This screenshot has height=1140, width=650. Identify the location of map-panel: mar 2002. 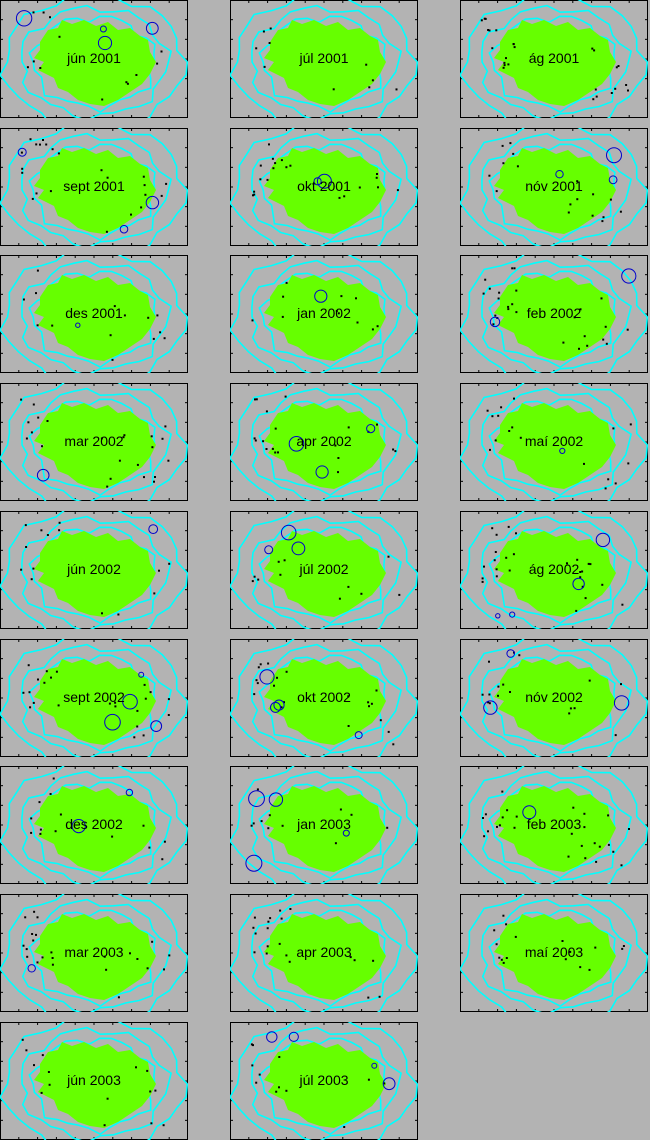
(94, 442).